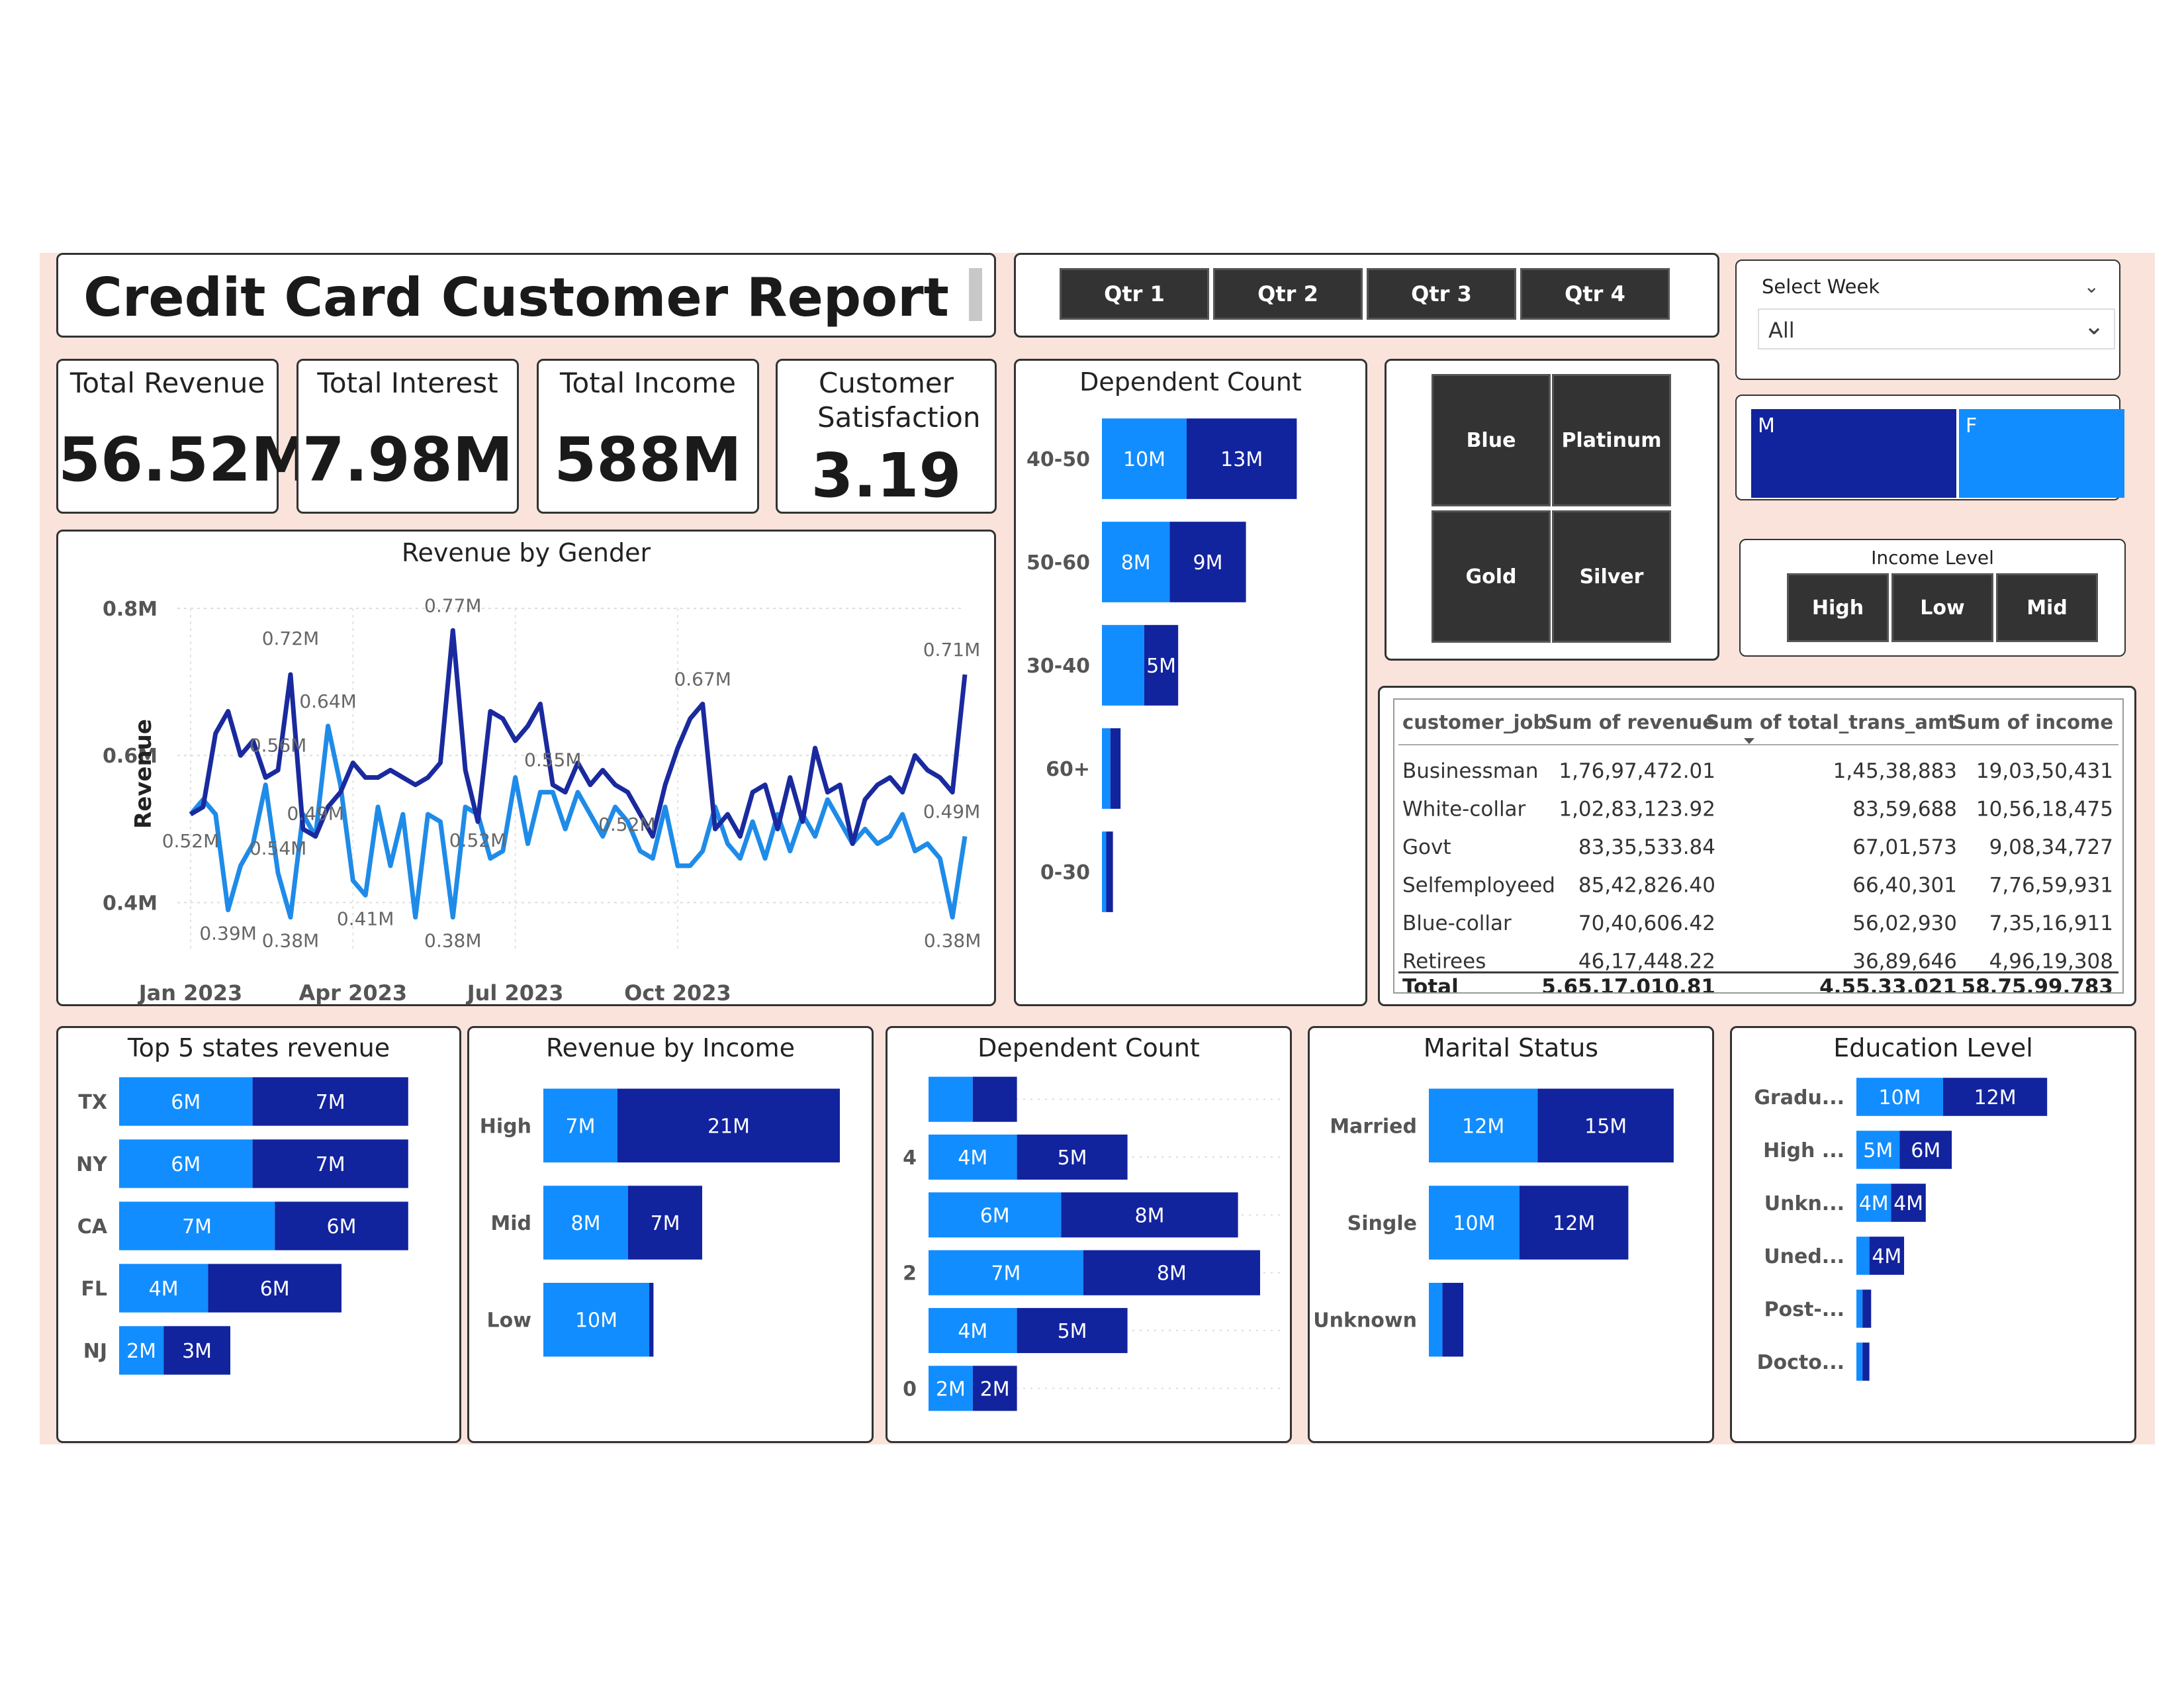  Describe the element at coordinates (1637, 771) in the screenshot. I see `table-cell: 1,76,97,472.01` at that location.